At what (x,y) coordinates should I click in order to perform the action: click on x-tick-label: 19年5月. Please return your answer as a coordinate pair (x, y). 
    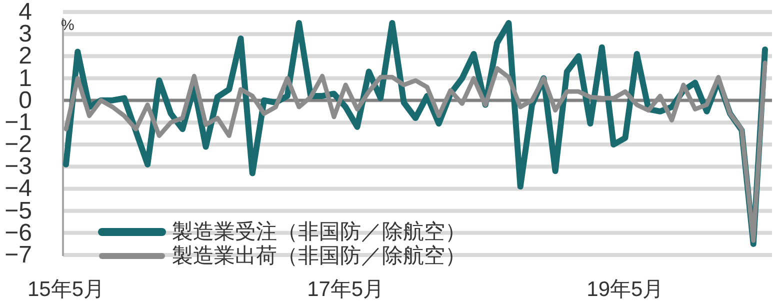
    Looking at the image, I should click on (625, 289).